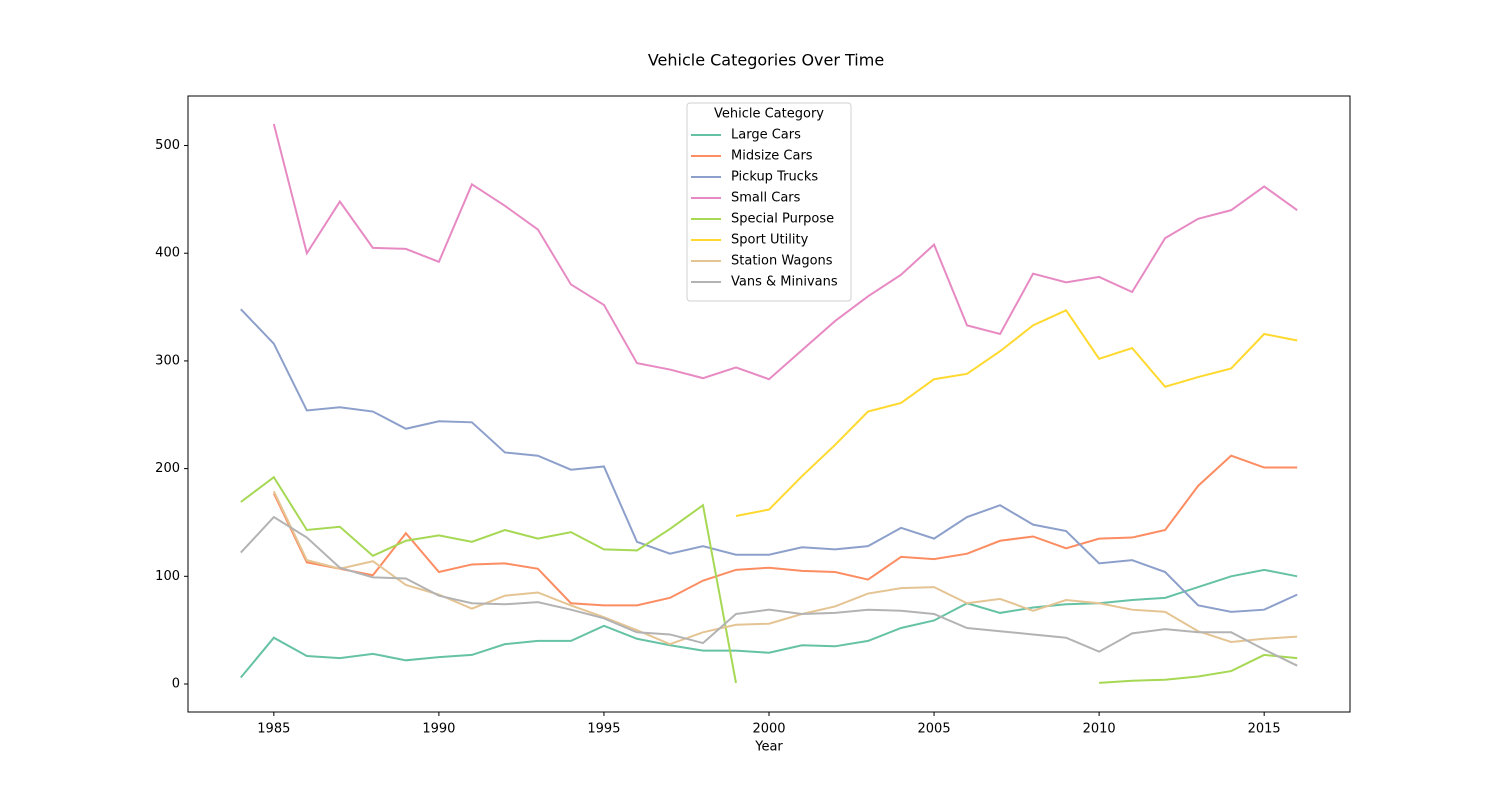 This screenshot has width=1500, height=800. Describe the element at coordinates (774, 177) in the screenshot. I see `legend-label: Pickup Trucks` at that location.